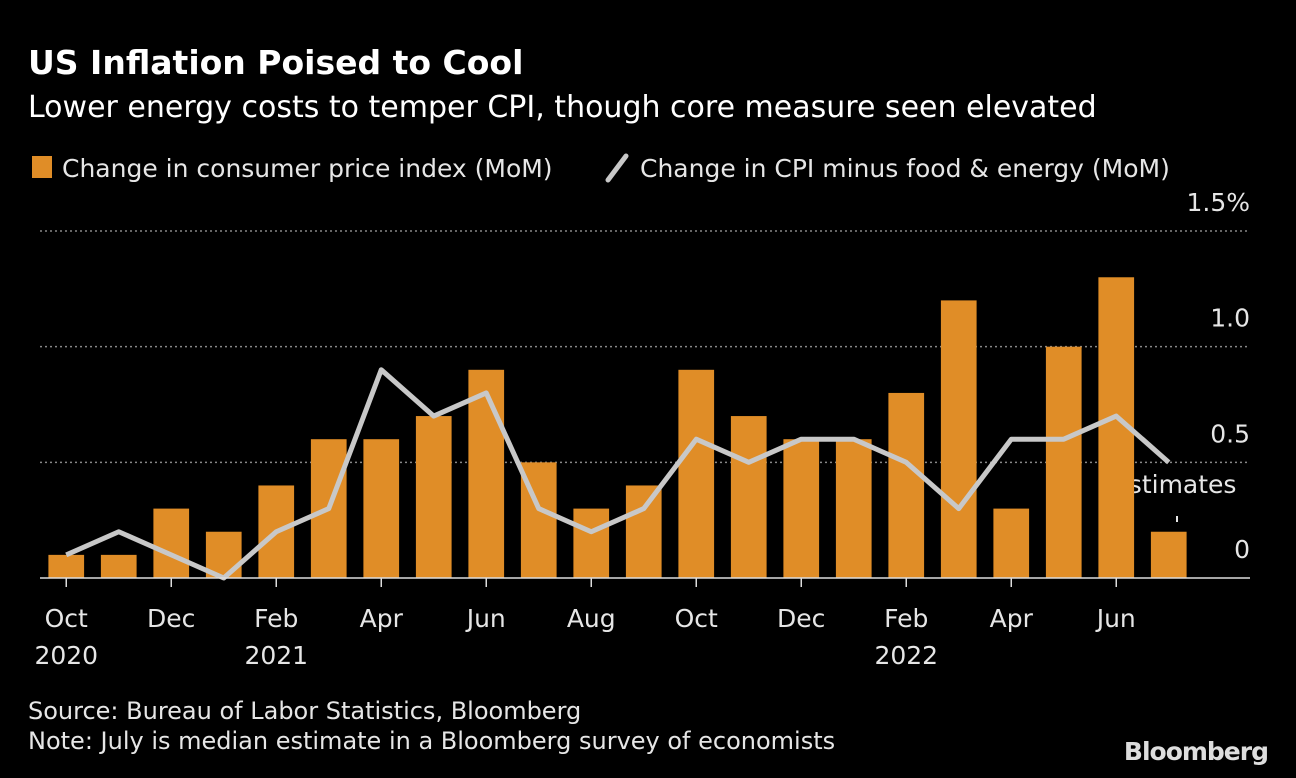 This screenshot has height=778, width=1296. What do you see at coordinates (905, 168) in the screenshot?
I see `legend-label: Change in CPI minus food & energy (MoM)` at bounding box center [905, 168].